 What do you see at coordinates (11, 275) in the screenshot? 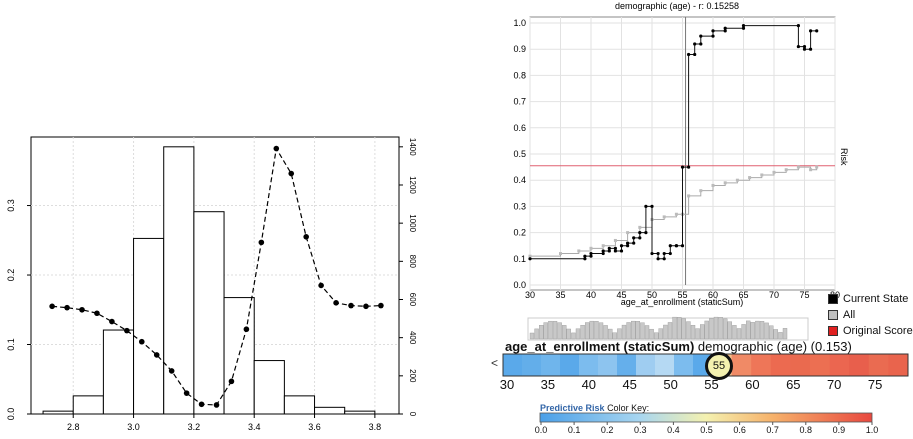
I see `left-ytick-label: 0.2` at bounding box center [11, 275].